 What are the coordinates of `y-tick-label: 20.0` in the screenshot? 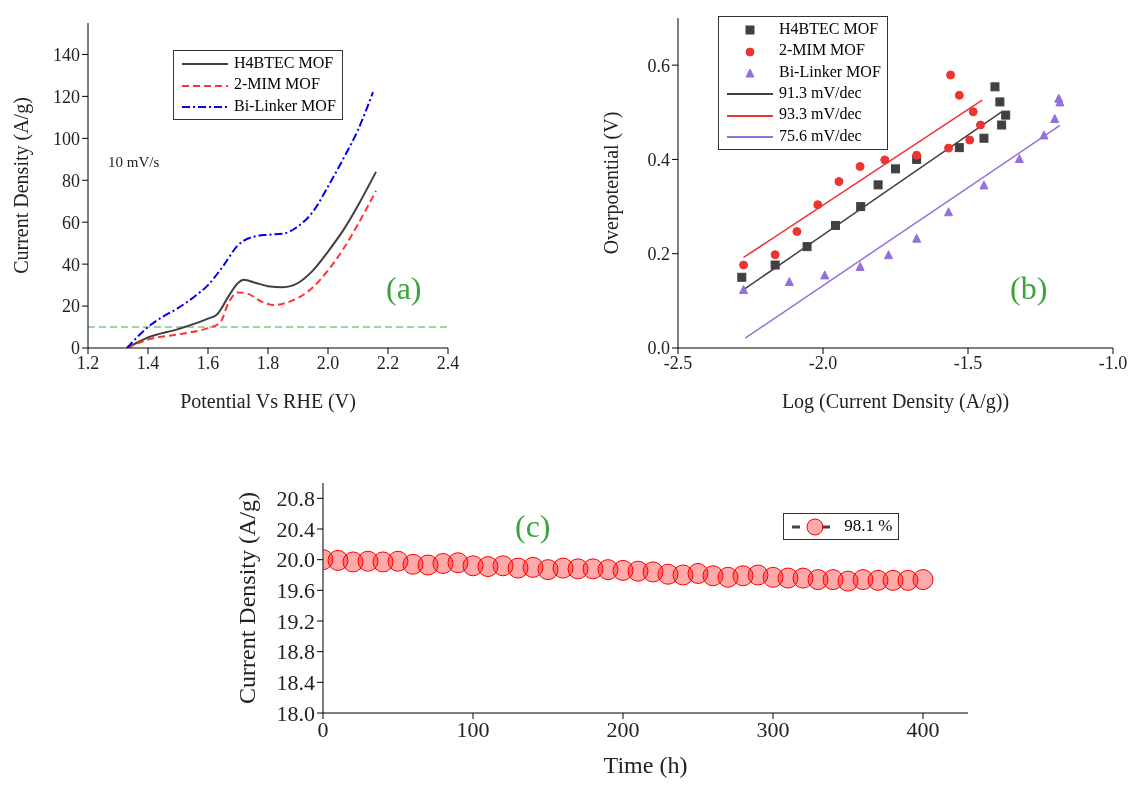 It's located at (295, 560).